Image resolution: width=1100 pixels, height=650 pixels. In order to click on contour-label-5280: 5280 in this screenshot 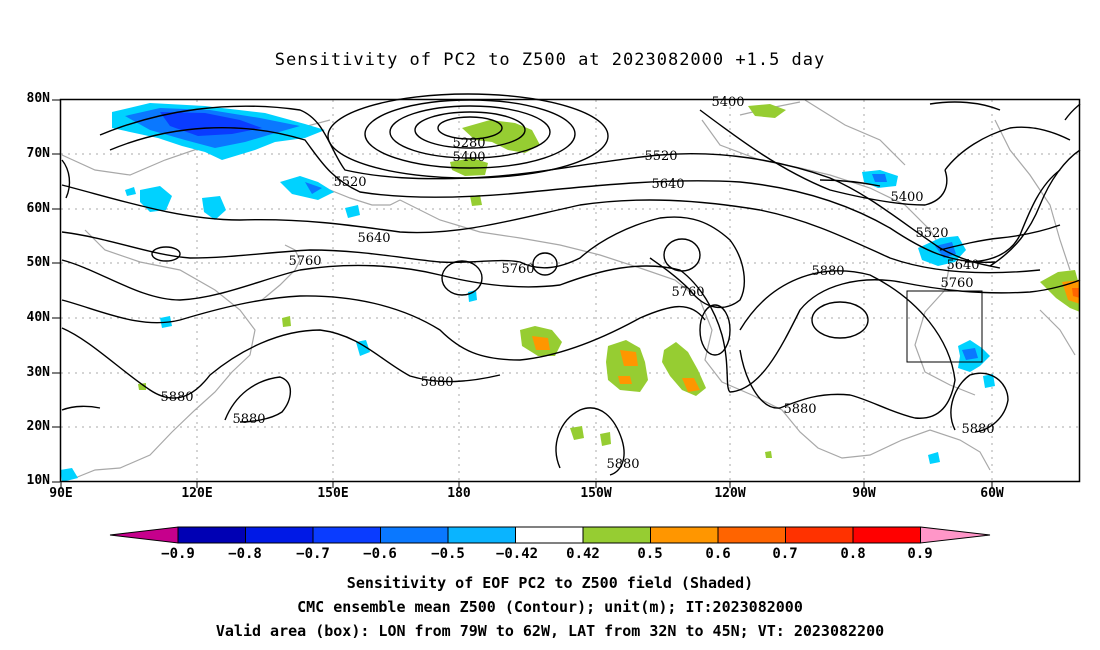, I will do `click(468, 143)`.